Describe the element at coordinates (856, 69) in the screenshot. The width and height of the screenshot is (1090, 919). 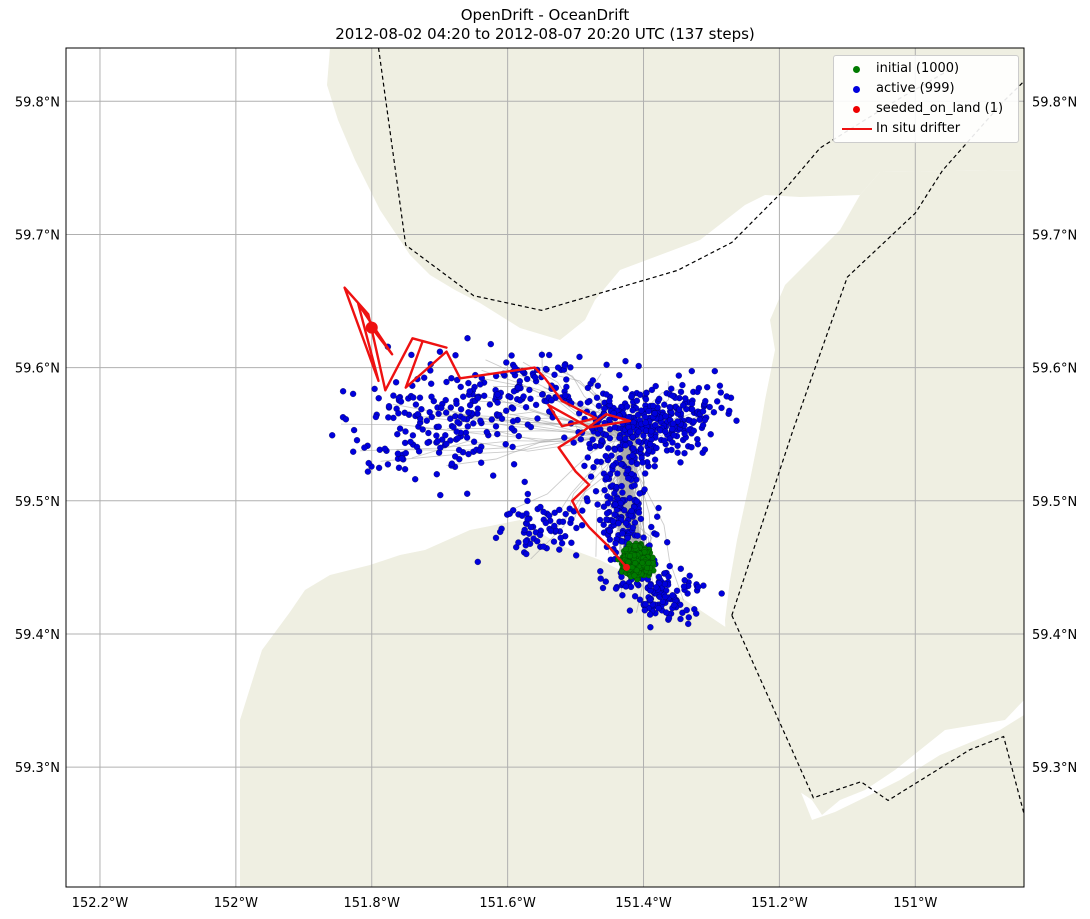
I see `legend-initial-marker` at that location.